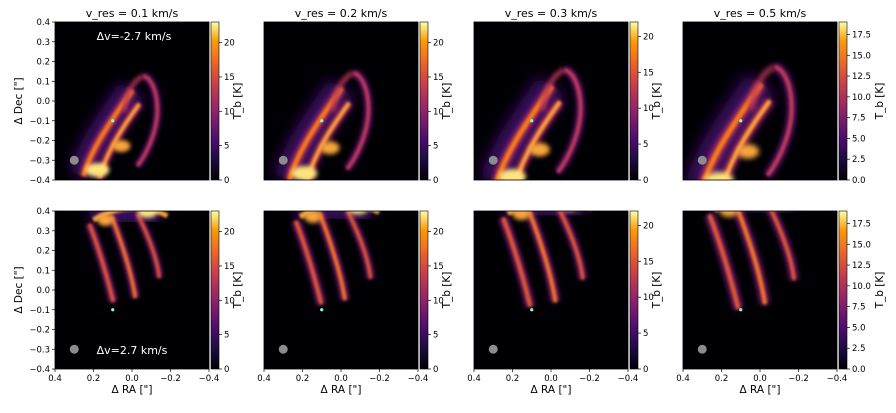 The width and height of the screenshot is (896, 413). Describe the element at coordinates (859, 160) in the screenshot. I see `colorbar-tick-label: 2.5` at that location.